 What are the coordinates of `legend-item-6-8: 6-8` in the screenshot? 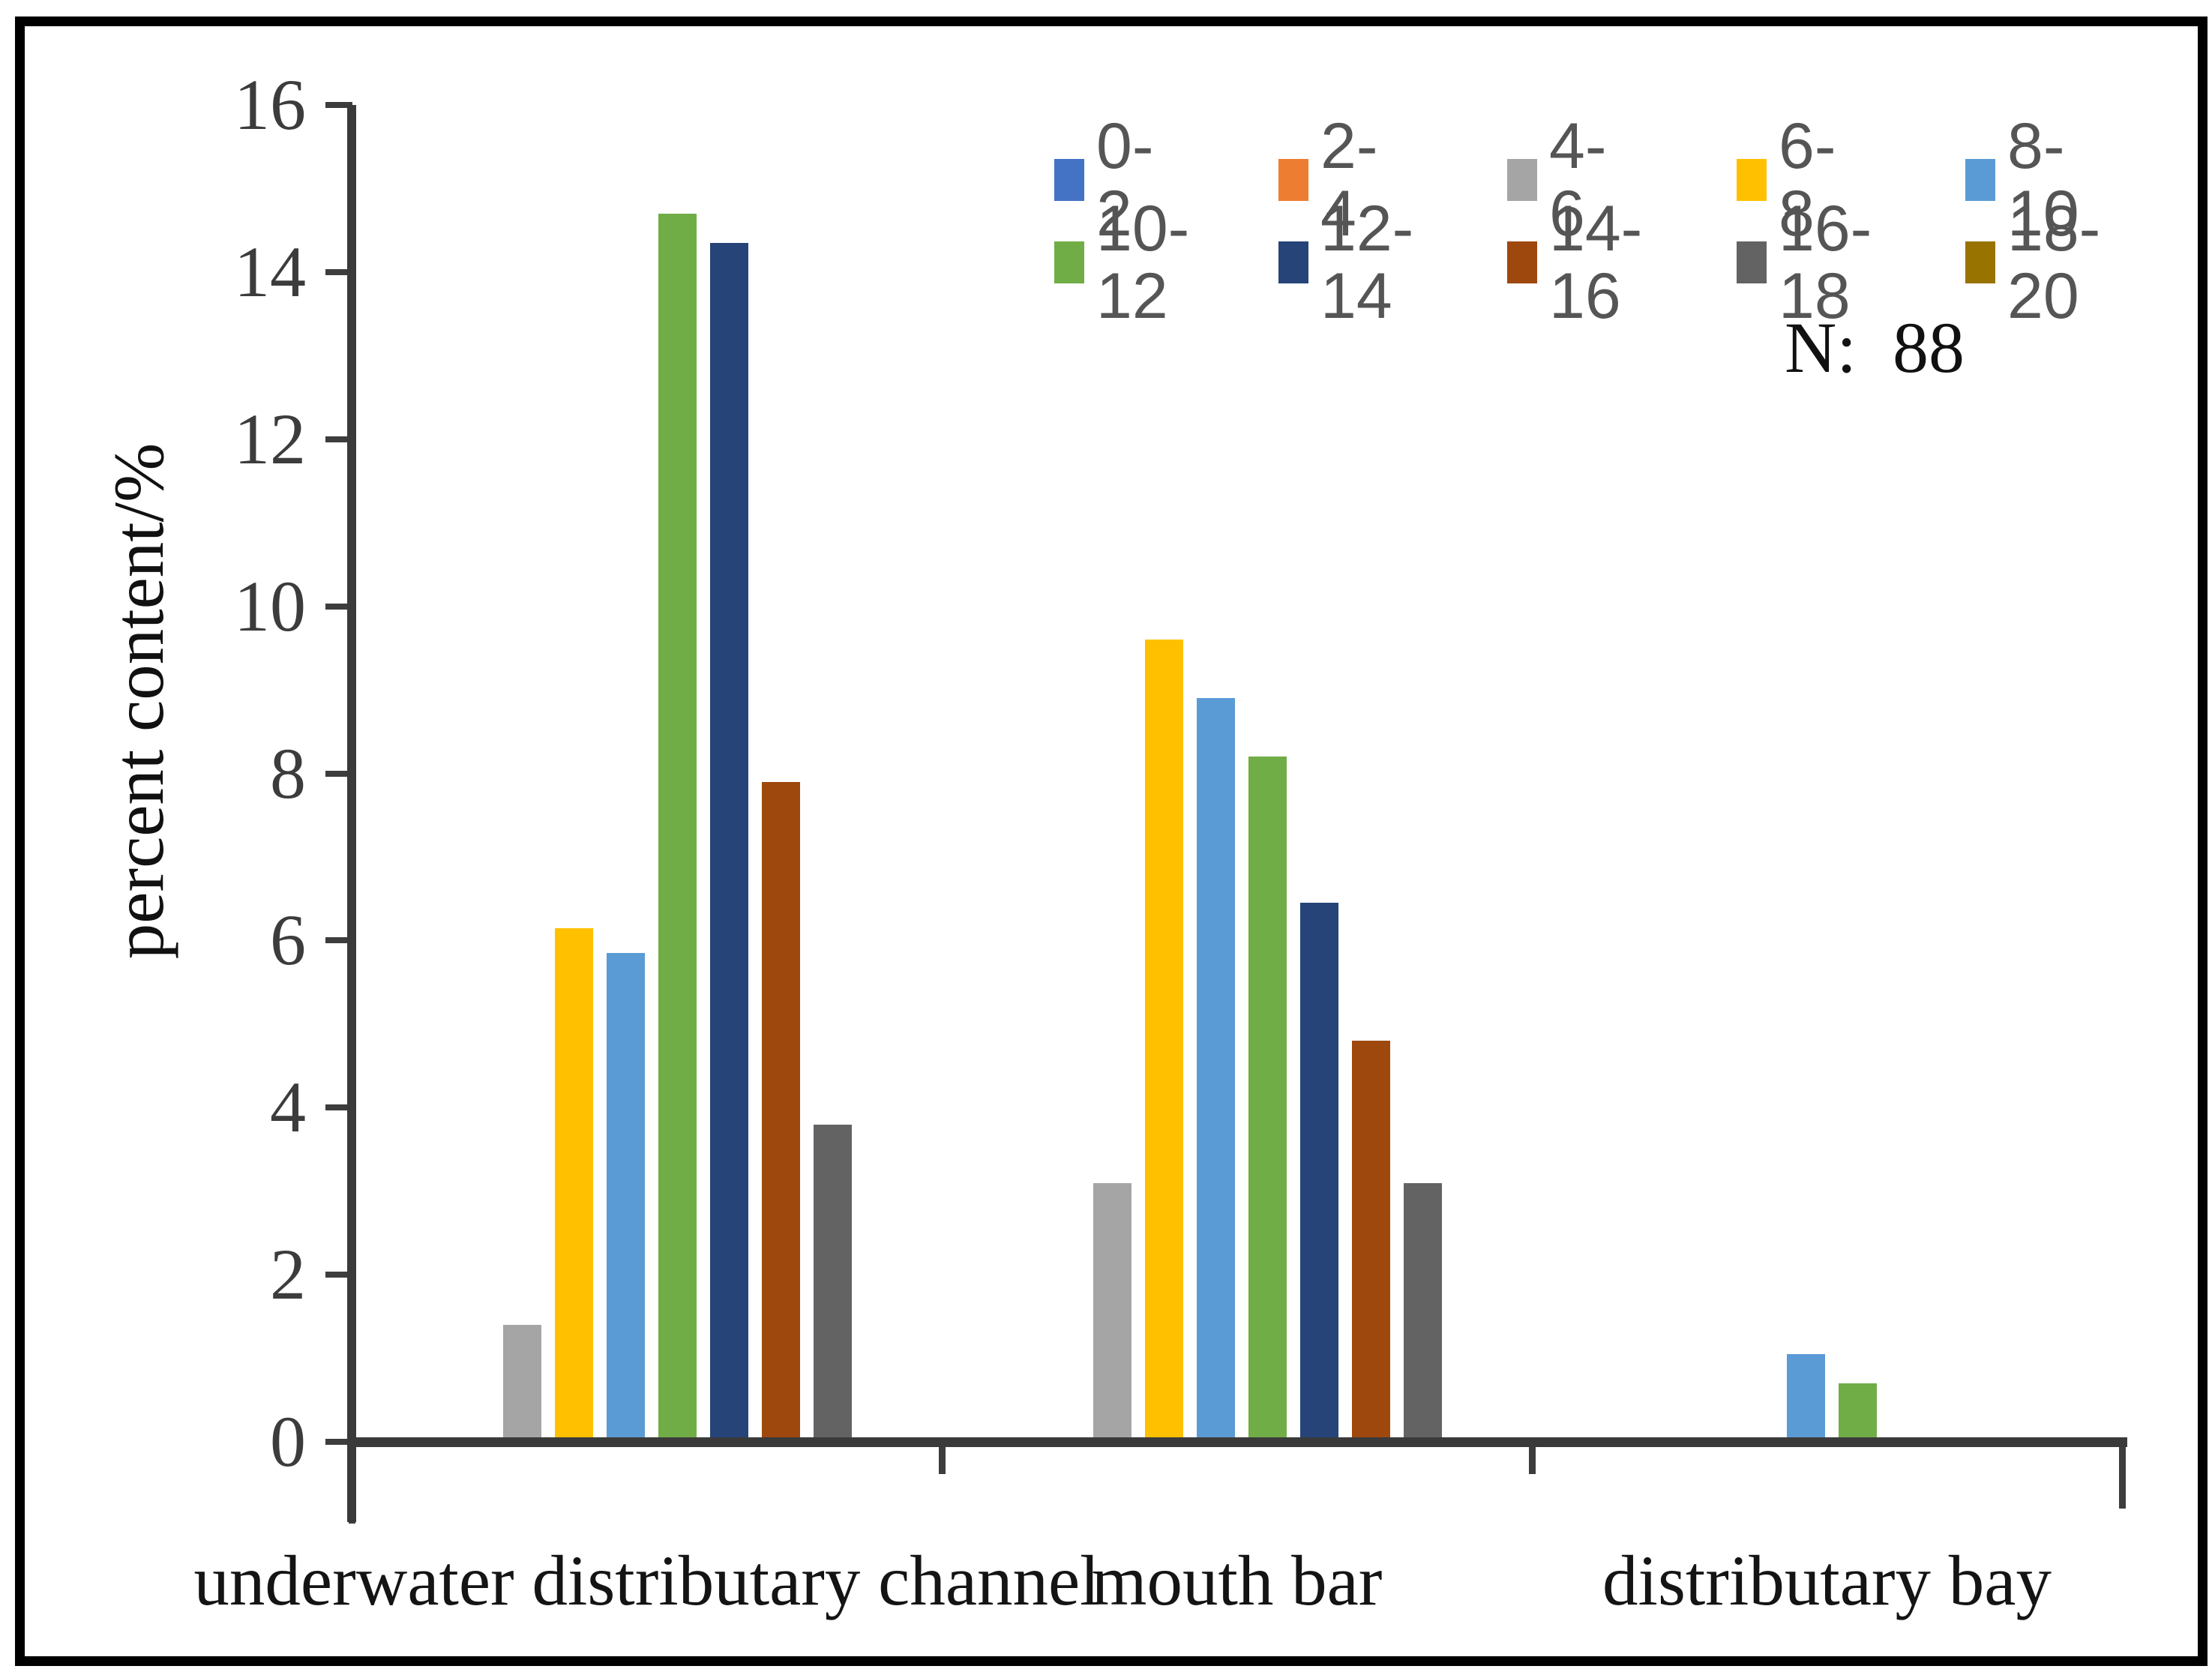 It's located at (1786, 179).